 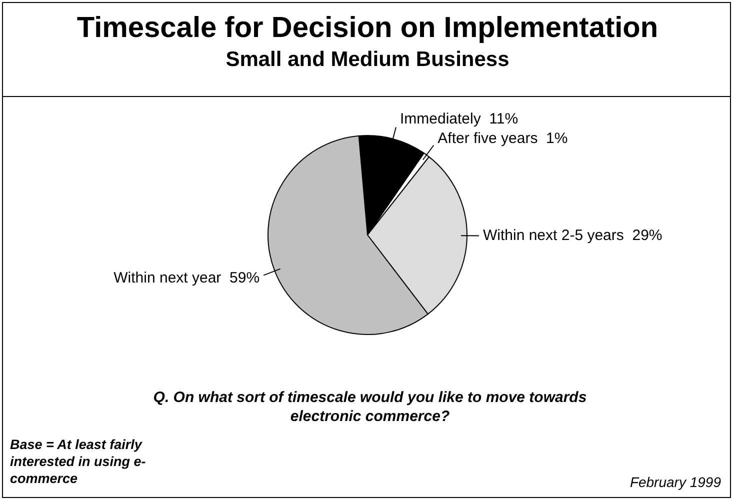 What do you see at coordinates (459, 119) in the screenshot?
I see `slice-label: Immediately 11%` at bounding box center [459, 119].